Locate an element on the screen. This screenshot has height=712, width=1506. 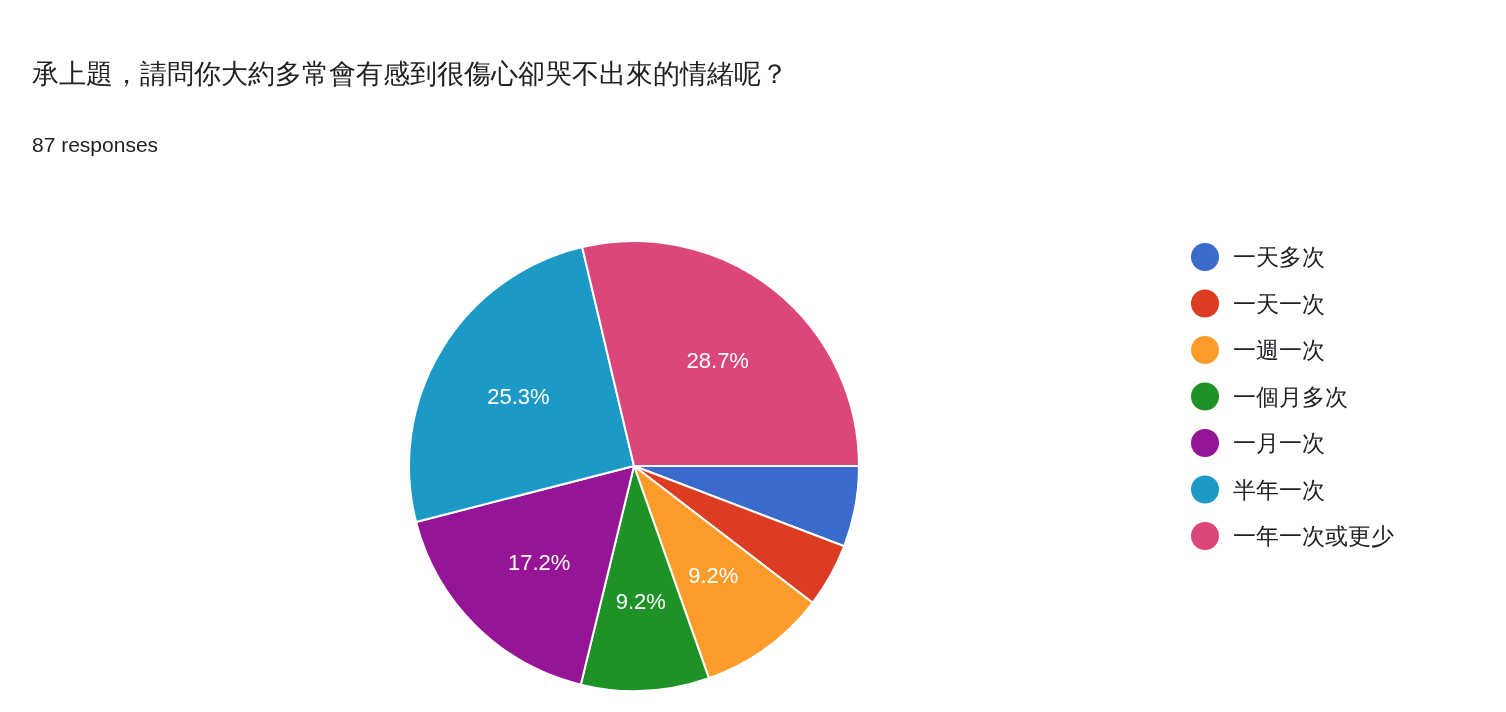
data-label: 25.3% is located at coordinates (518, 396).